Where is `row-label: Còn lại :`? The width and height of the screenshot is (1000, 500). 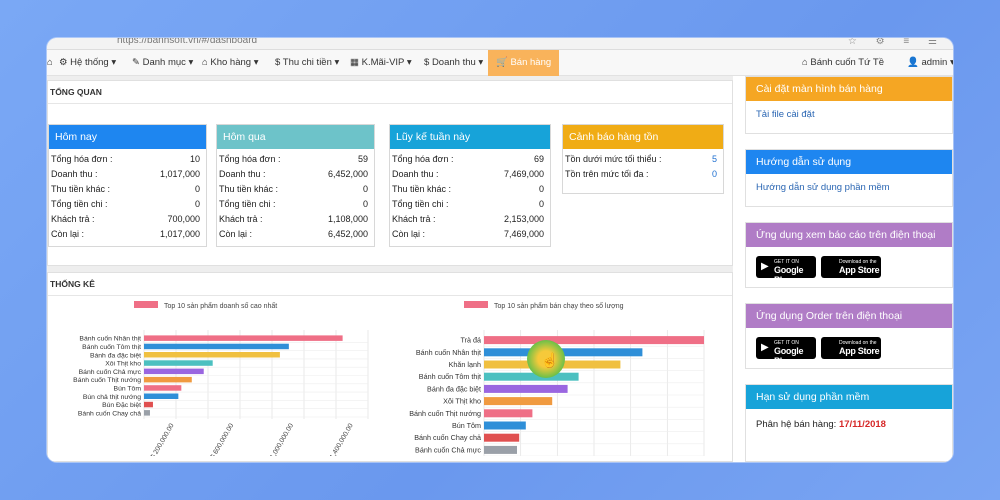 row-label: Còn lại : is located at coordinates (68, 234).